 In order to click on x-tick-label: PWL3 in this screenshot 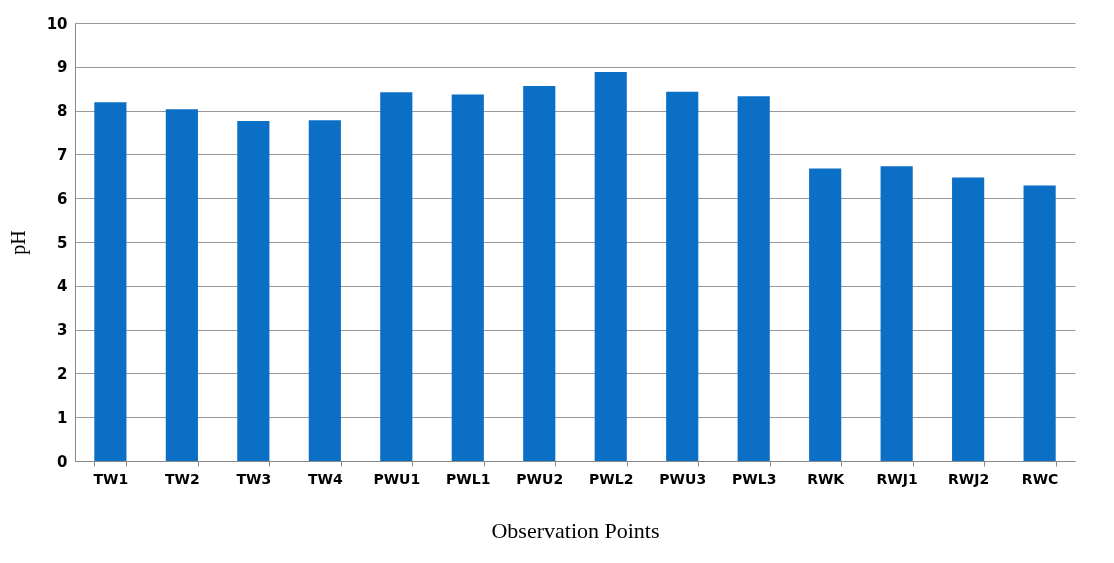, I will do `click(754, 478)`.